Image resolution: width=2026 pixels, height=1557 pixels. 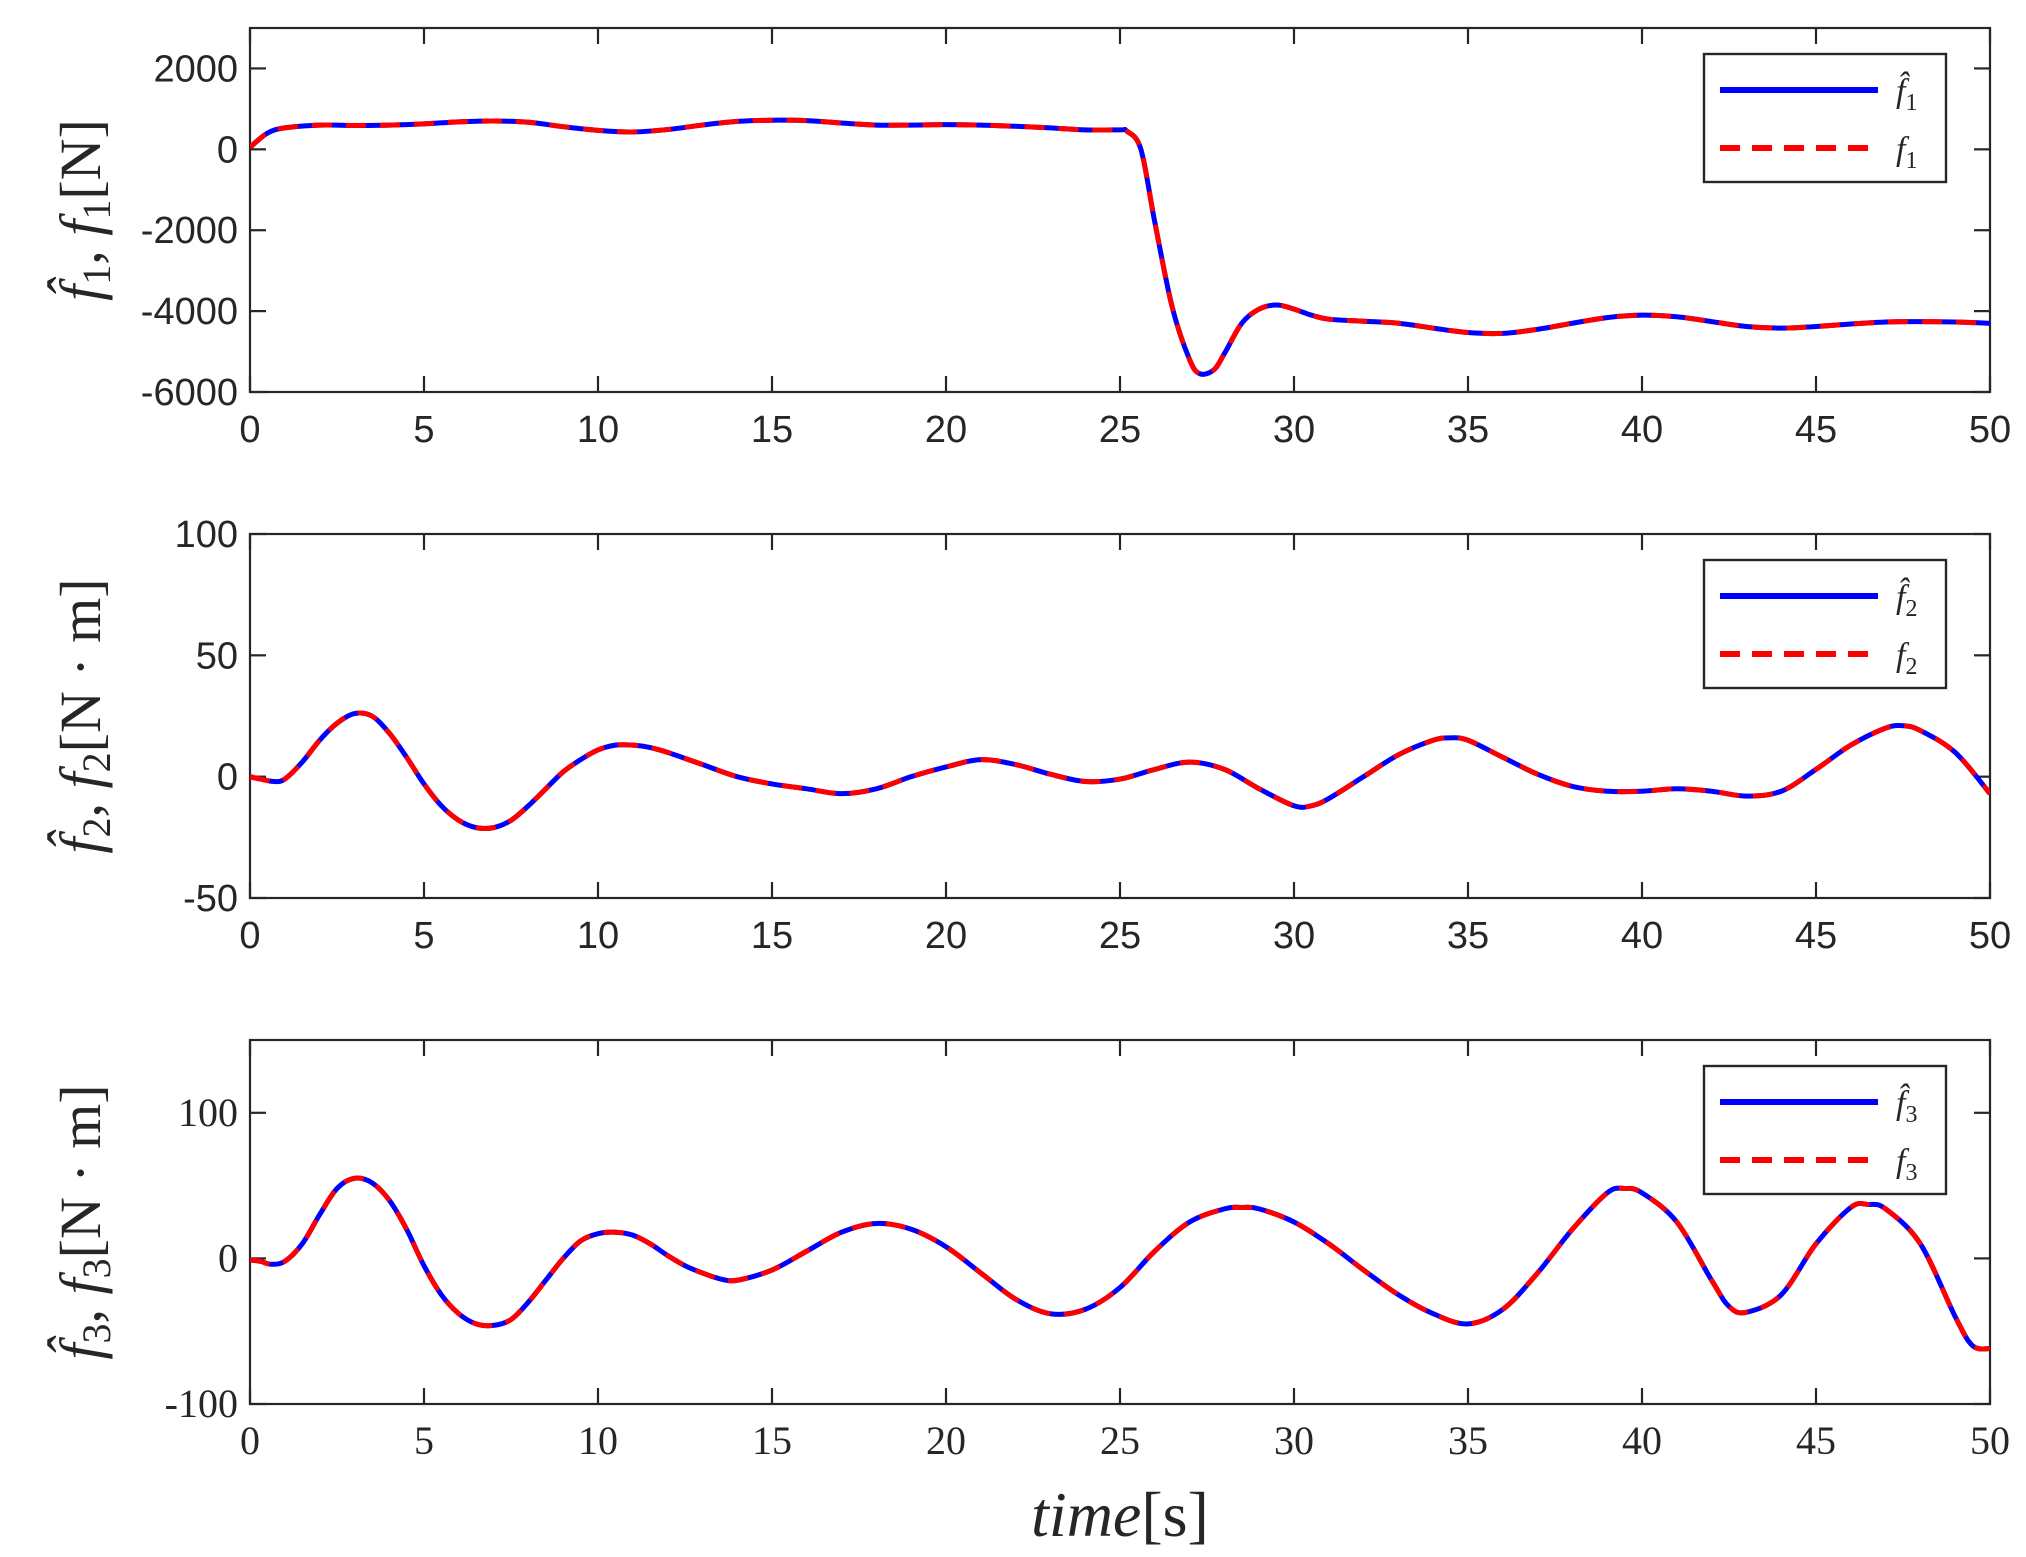 What do you see at coordinates (210, 899) in the screenshot?
I see `y-tick-label: -50` at bounding box center [210, 899].